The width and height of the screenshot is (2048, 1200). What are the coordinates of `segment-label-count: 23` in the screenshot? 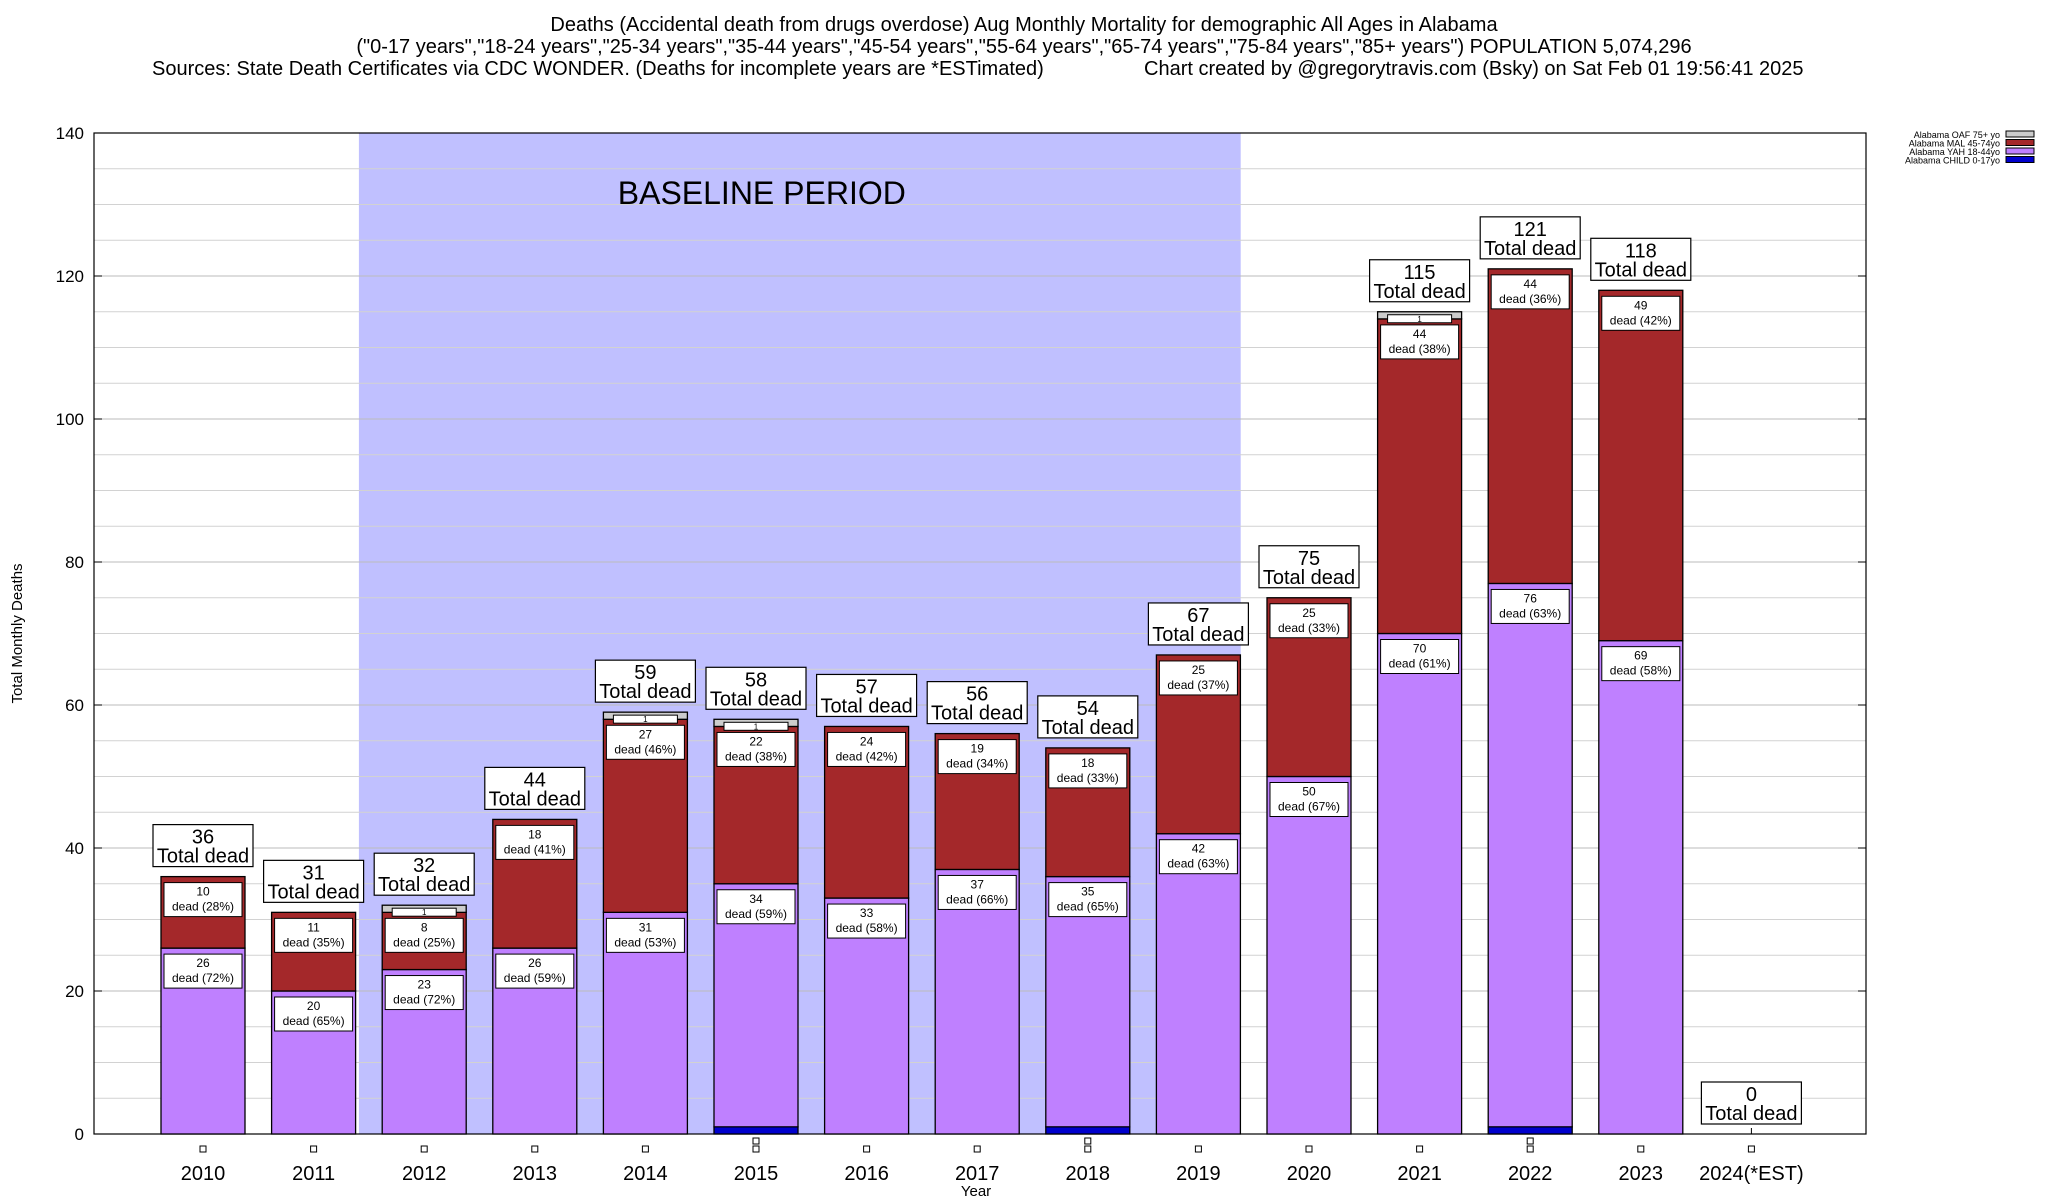 It's located at (425, 985).